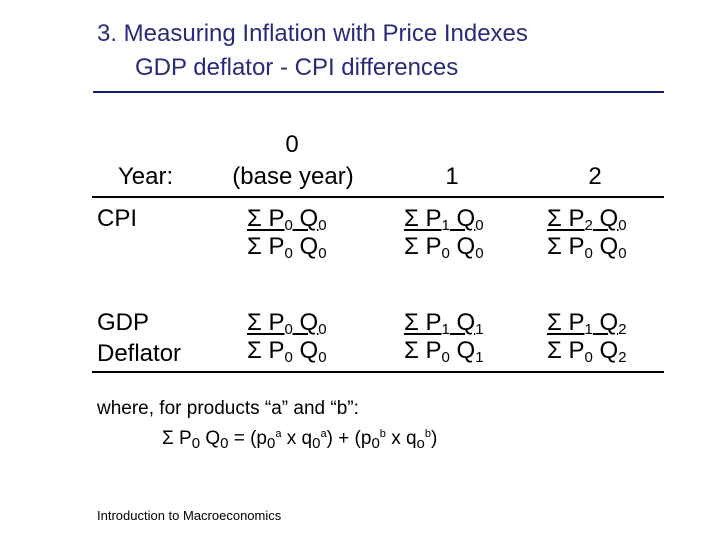  Describe the element at coordinates (292, 144) in the screenshot. I see `col0-year-number: 0` at that location.